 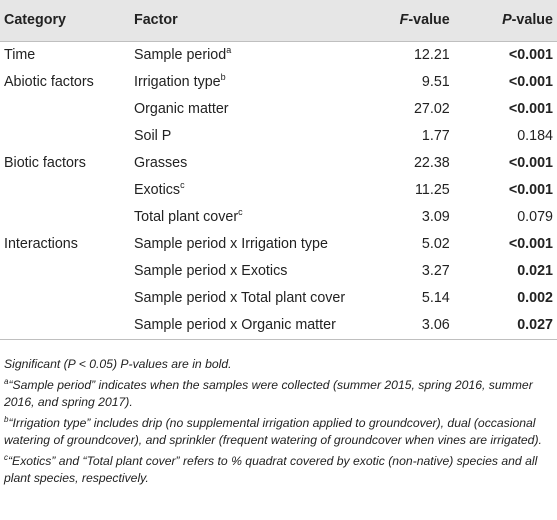 I want to click on cell-f-value: 27.02, so click(x=430, y=108).